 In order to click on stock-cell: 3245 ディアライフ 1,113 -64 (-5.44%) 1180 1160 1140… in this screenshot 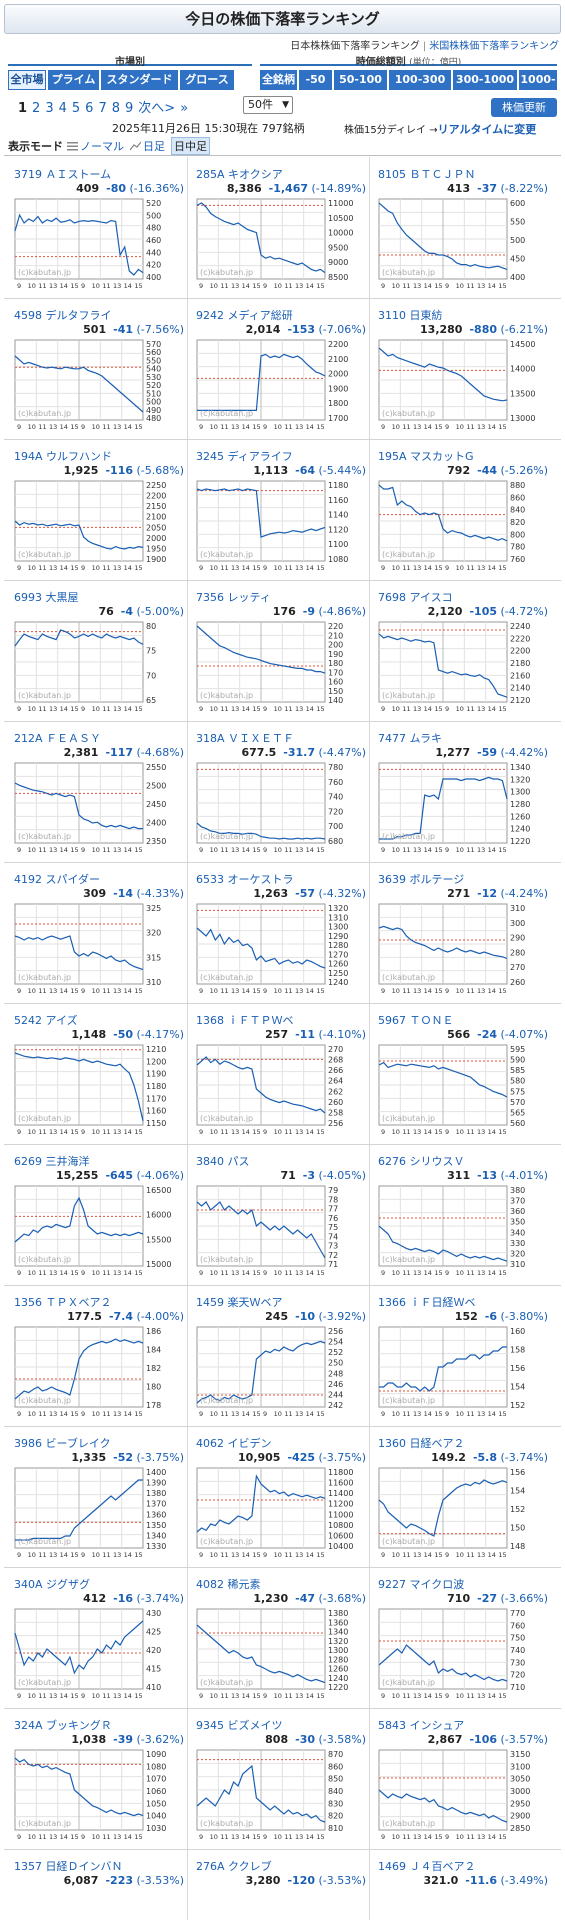, I will do `click(279, 509)`.